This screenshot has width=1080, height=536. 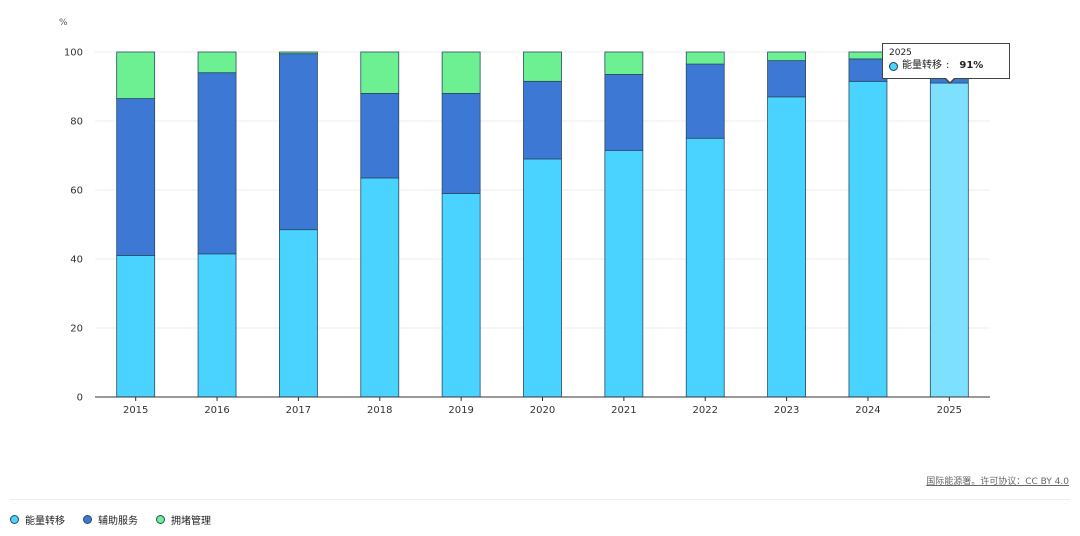 What do you see at coordinates (76, 329) in the screenshot?
I see `y-tick-label: 20` at bounding box center [76, 329].